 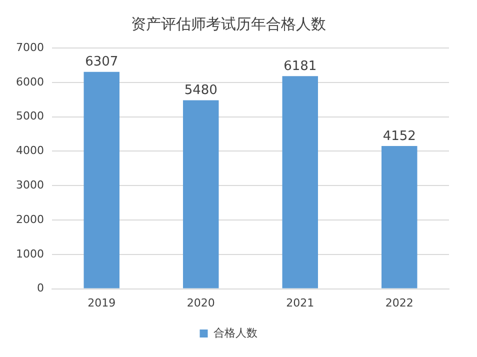 What do you see at coordinates (235, 333) in the screenshot?
I see `legend-label: 合格人数` at bounding box center [235, 333].